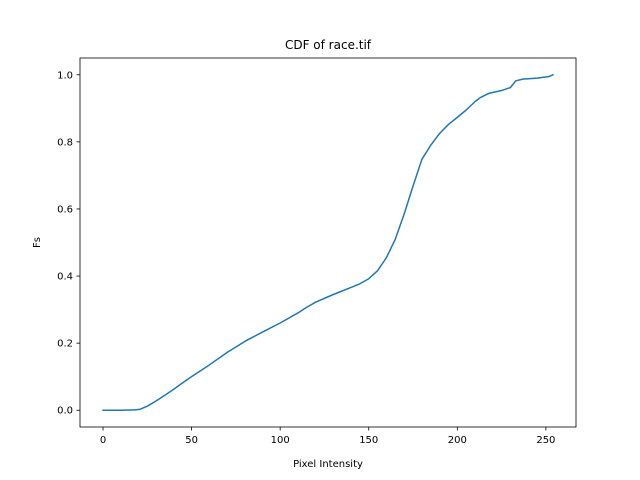  Describe the element at coordinates (65, 209) in the screenshot. I see `y-tick-label: 0.6` at that location.